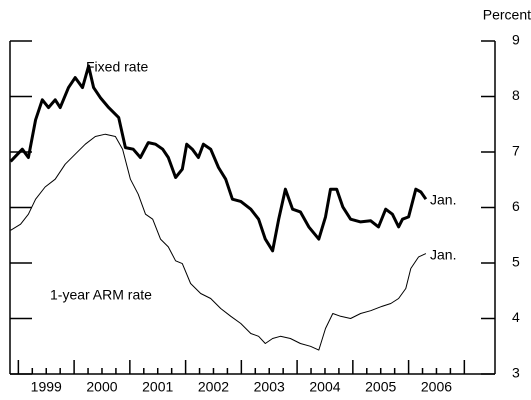  I want to click on x-tick-label: 2004, so click(324, 387).